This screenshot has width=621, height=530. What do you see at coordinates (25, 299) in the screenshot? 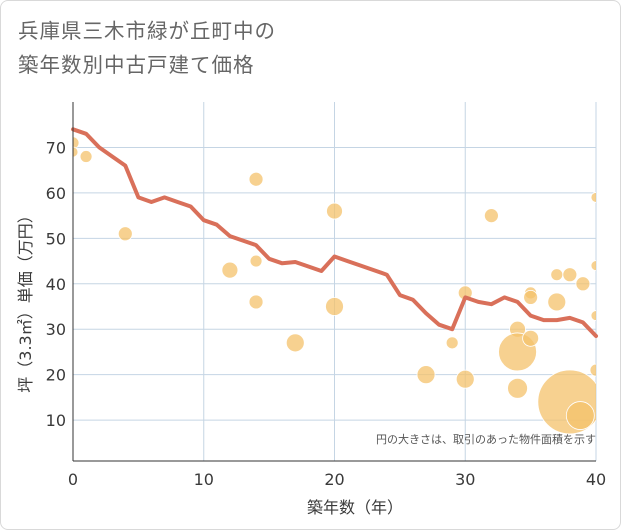
I see `y-axis-label: 坪（3.3㎡）単価（万円）` at bounding box center [25, 299].